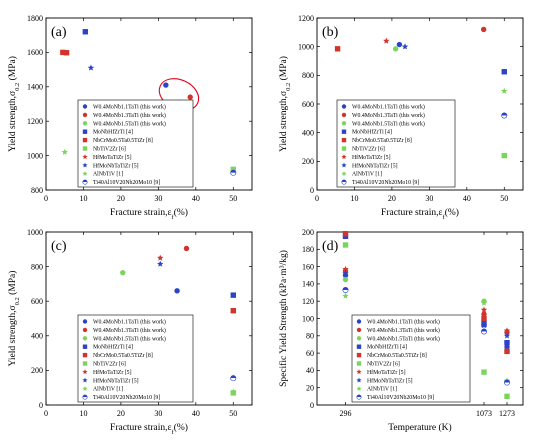 The image size is (535, 443). Describe the element at coordinates (310, 388) in the screenshot. I see `y-tick-label: 20` at that location.